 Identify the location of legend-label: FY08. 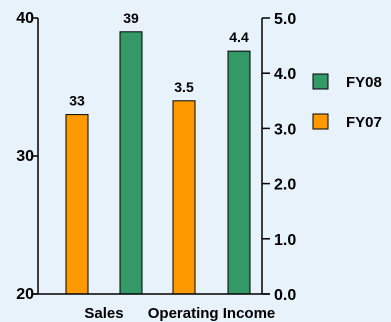
(364, 82).